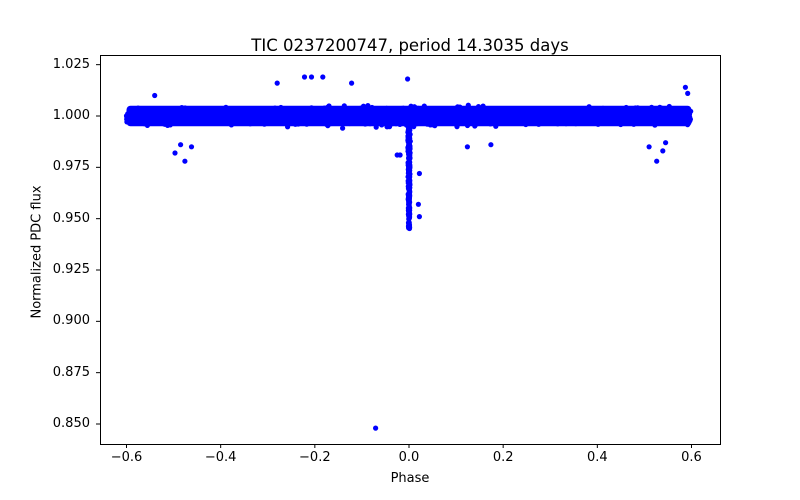  I want to click on y-axis-label: Normalized PDC flux, so click(37, 252).